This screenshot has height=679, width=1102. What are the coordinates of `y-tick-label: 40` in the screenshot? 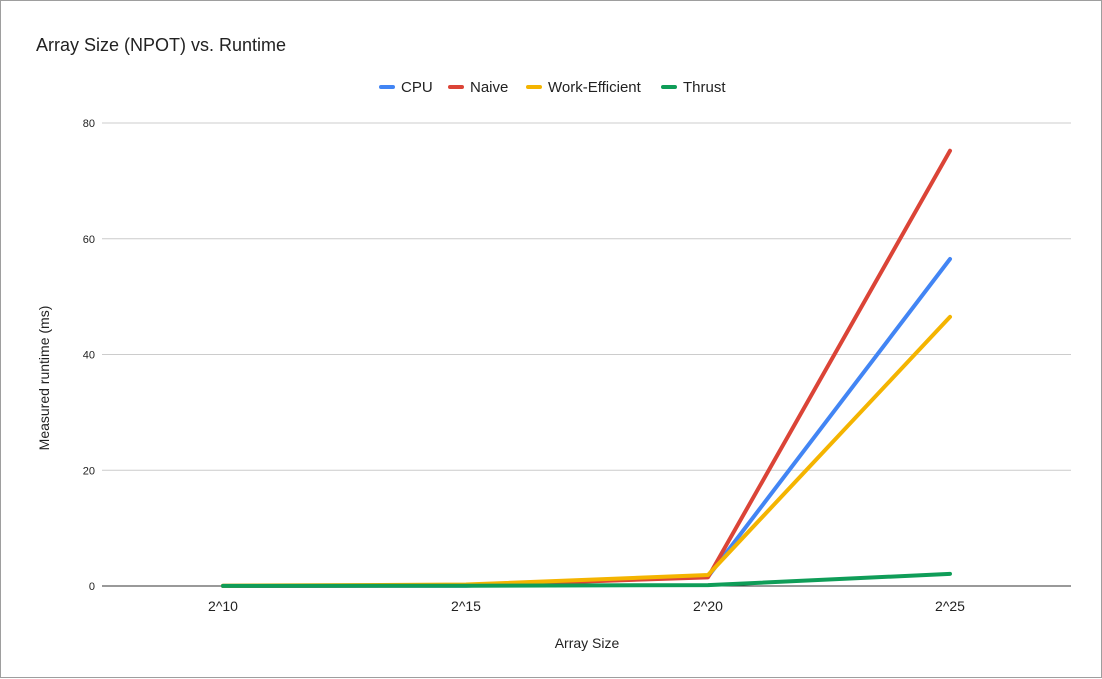 It's located at (89, 356).